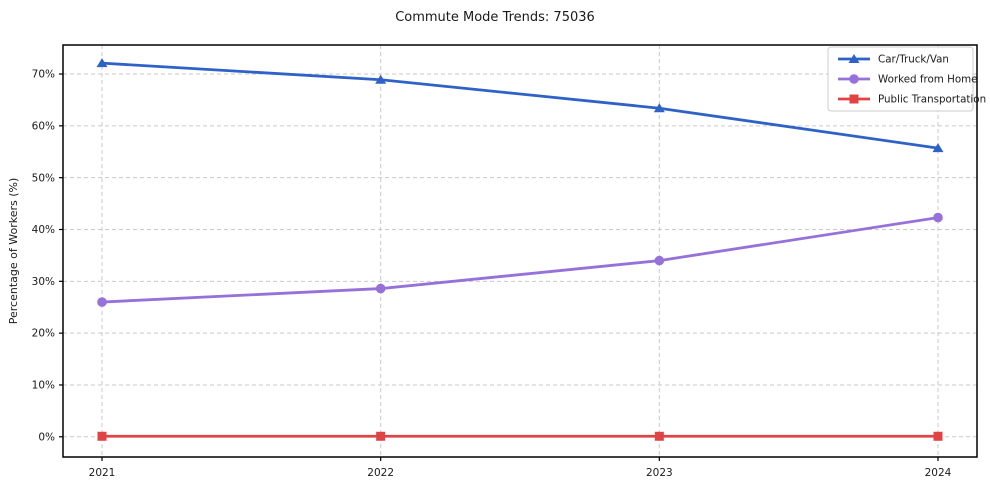 The width and height of the screenshot is (990, 490). Describe the element at coordinates (854, 79) in the screenshot. I see `legend-marker-circle` at that location.